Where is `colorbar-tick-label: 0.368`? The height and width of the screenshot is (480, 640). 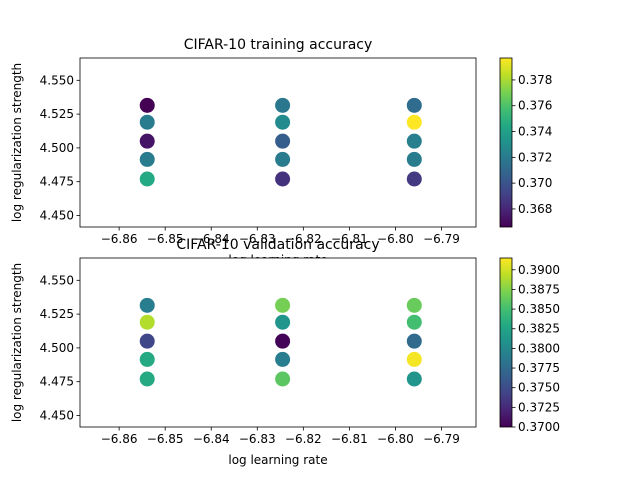 colorbar-tick-label: 0.368 is located at coordinates (535, 209).